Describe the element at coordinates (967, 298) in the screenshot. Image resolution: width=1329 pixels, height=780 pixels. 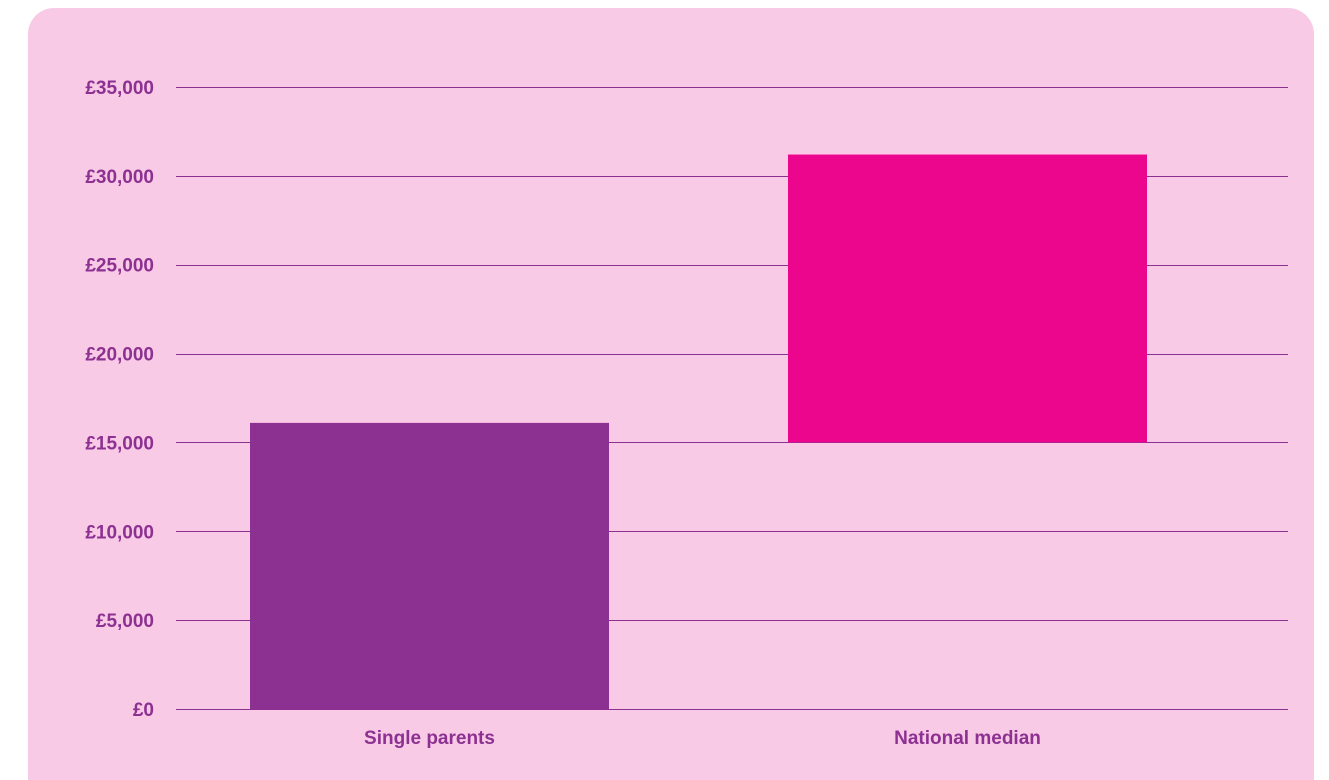
I see `bar-national-median` at that location.